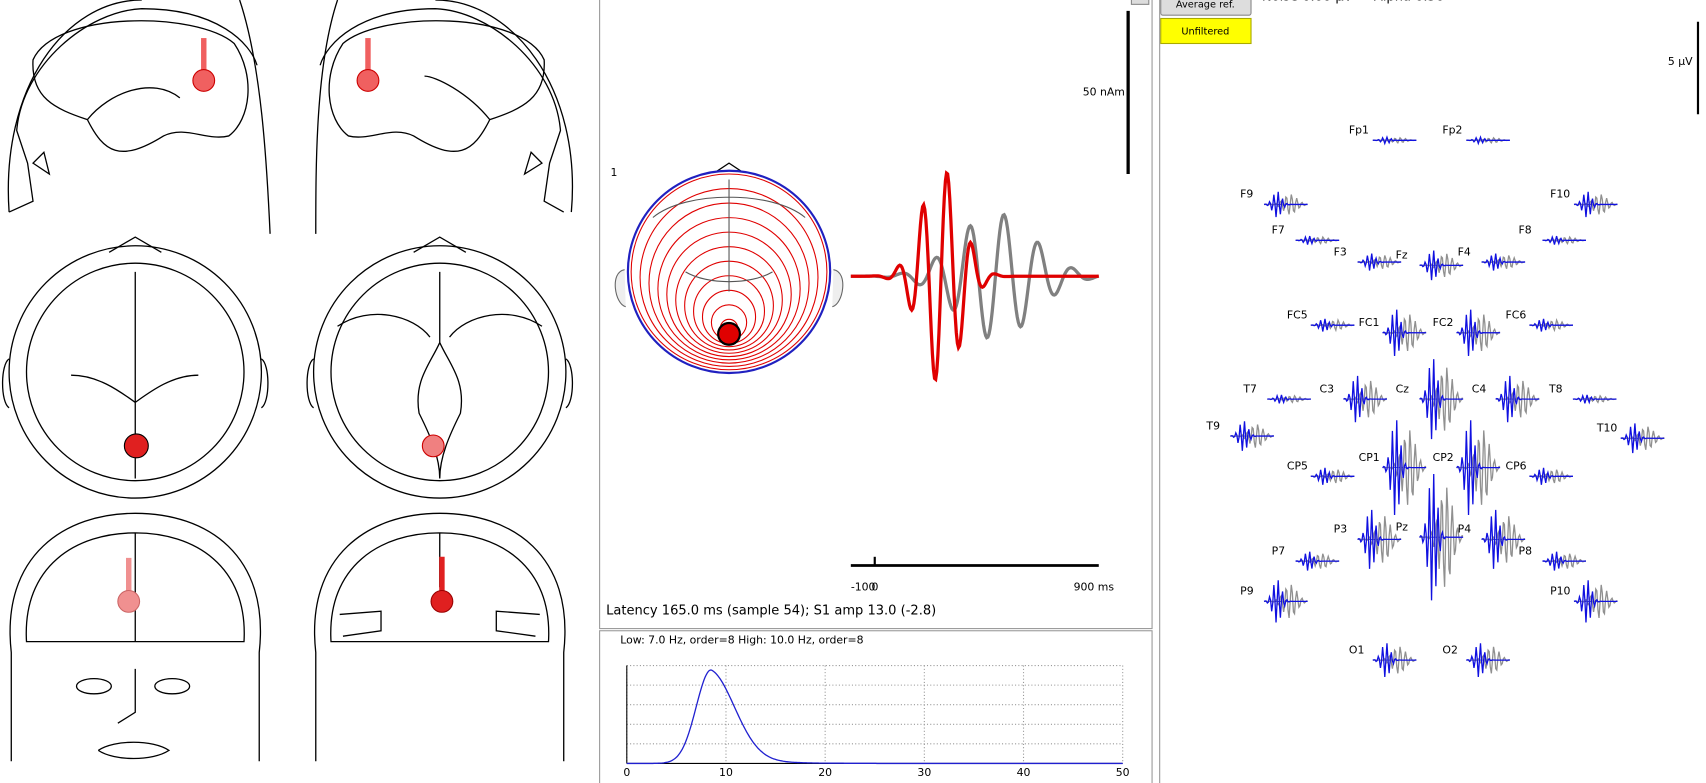 This screenshot has width=1706, height=783. Describe the element at coordinates (1560, 591) in the screenshot. I see `electrode-label: P10` at that location.